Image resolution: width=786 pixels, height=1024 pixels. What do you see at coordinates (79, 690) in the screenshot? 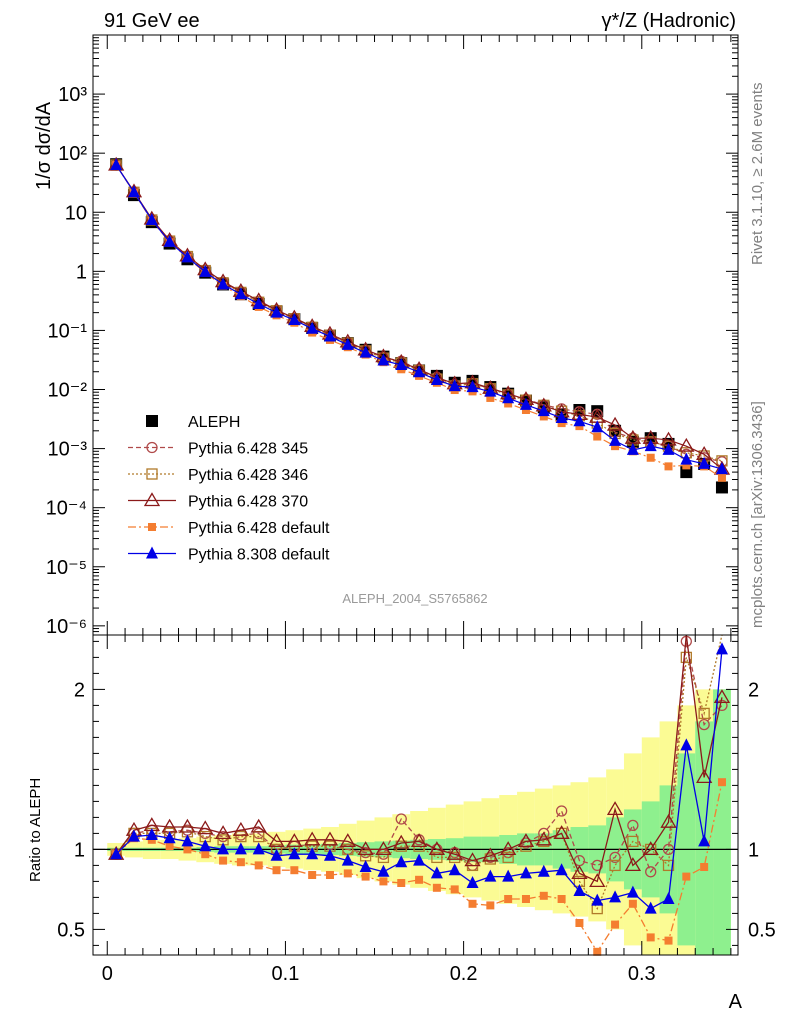
I see `y-tick-label: 2` at bounding box center [79, 690].